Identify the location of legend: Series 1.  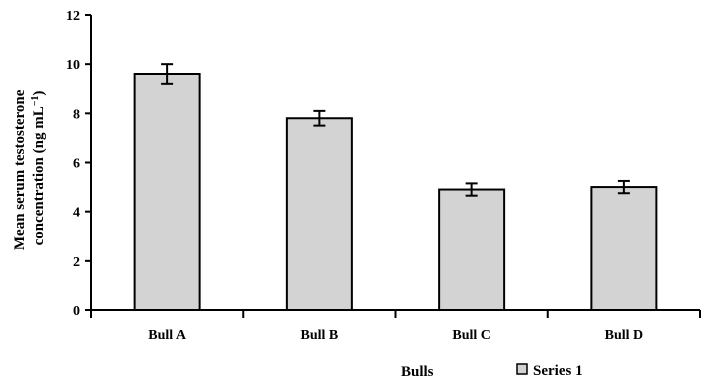
(549, 371).